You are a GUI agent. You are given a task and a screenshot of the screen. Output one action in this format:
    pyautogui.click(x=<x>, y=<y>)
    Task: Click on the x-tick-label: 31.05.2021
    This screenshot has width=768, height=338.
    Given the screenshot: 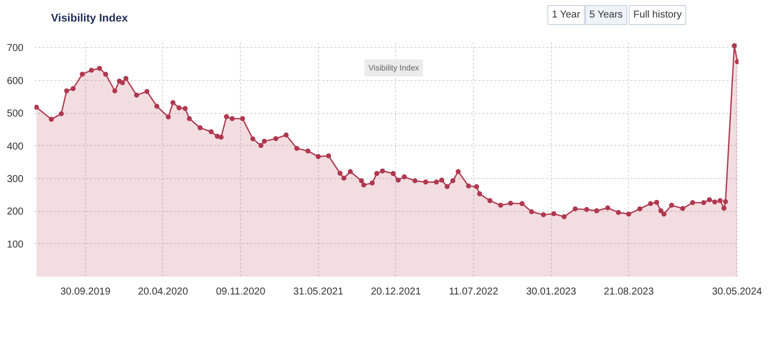 What is the action you would take?
    pyautogui.click(x=318, y=292)
    